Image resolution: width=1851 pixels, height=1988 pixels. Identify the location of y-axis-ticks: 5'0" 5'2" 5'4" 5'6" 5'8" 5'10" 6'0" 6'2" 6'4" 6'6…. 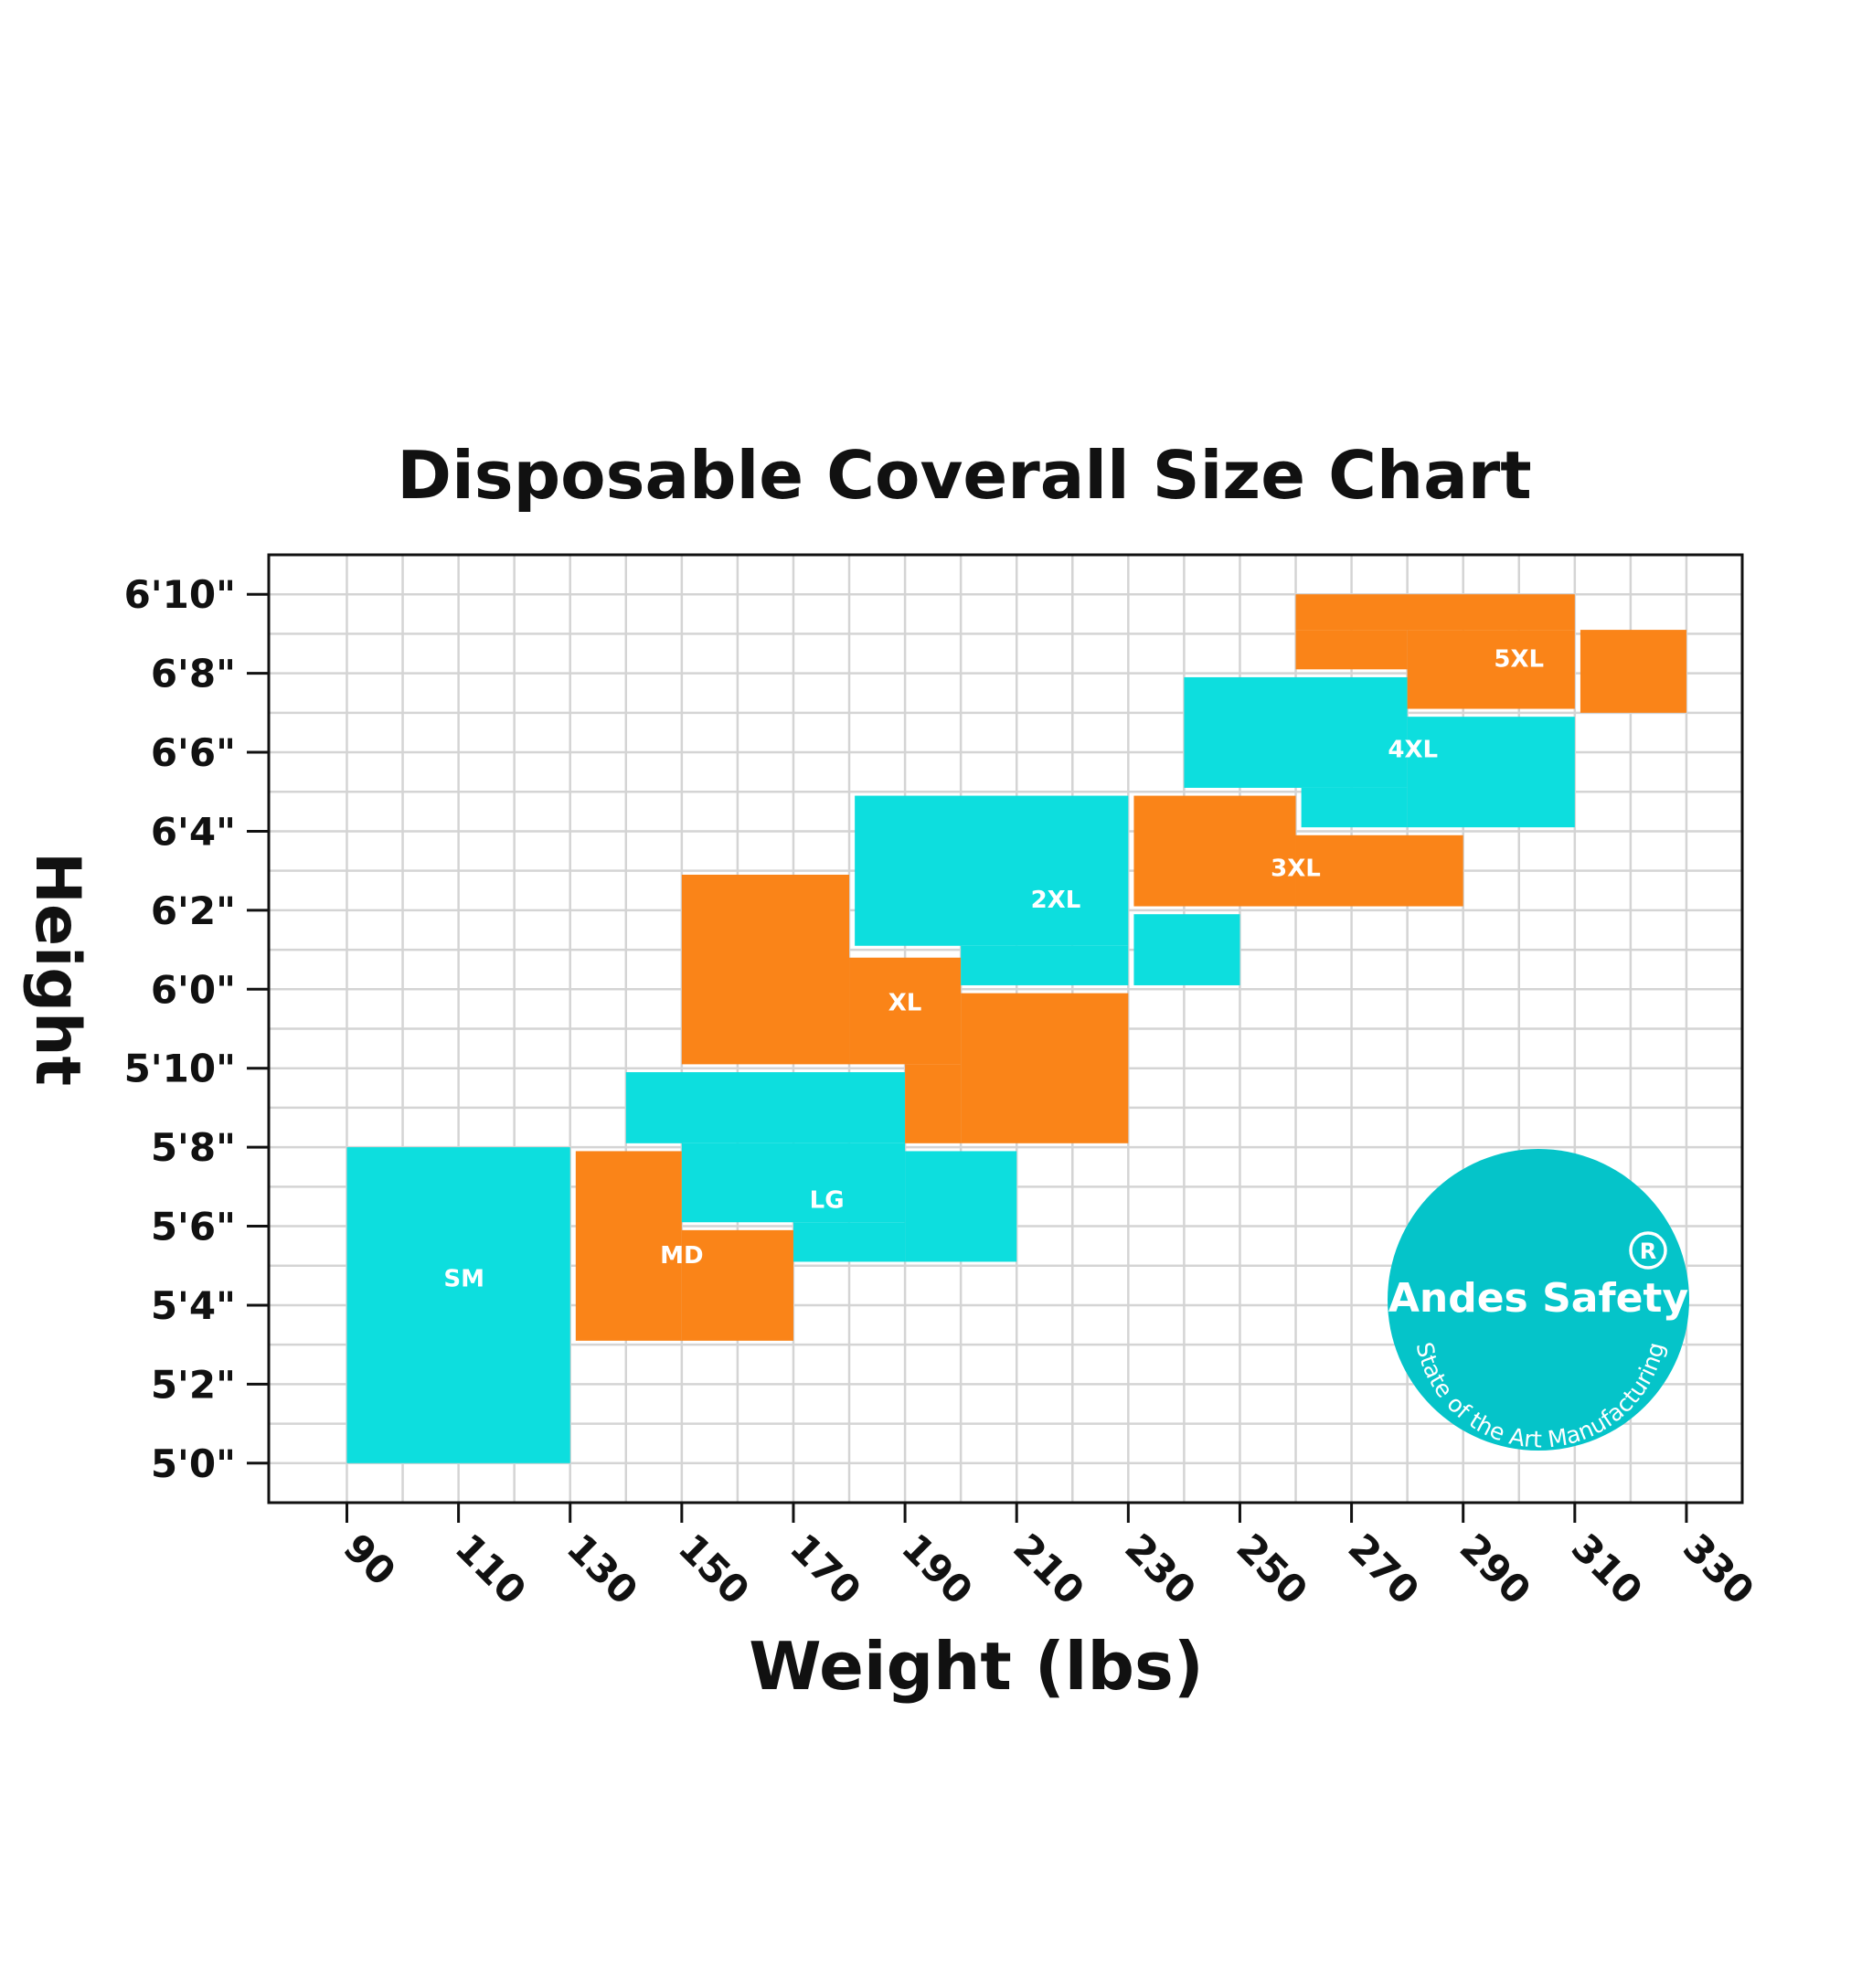
(196, 1029).